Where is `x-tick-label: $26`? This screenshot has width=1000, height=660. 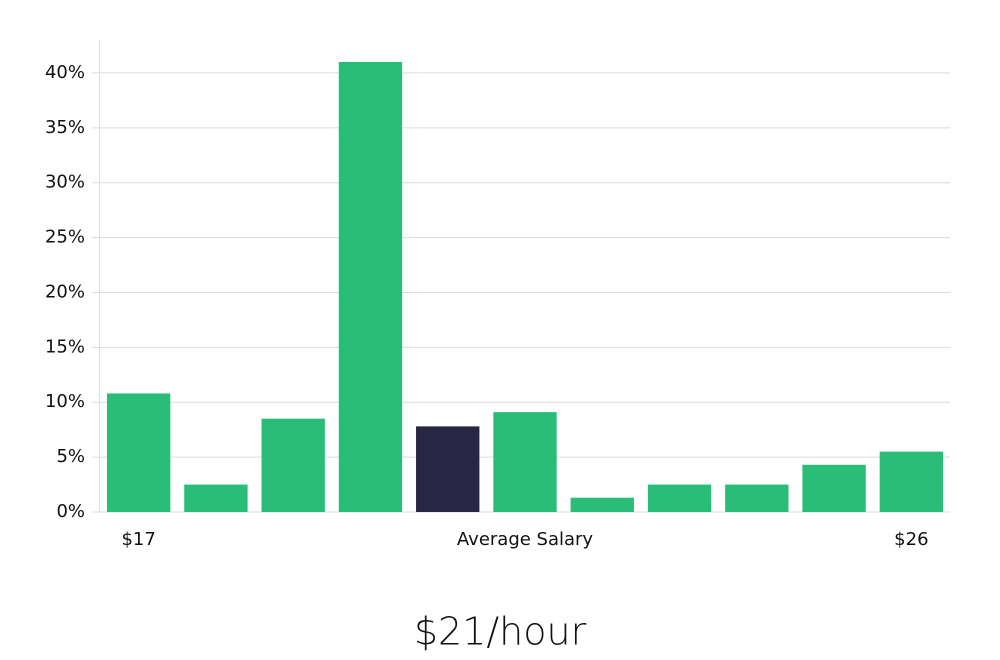
x-tick-label: $26 is located at coordinates (911, 539).